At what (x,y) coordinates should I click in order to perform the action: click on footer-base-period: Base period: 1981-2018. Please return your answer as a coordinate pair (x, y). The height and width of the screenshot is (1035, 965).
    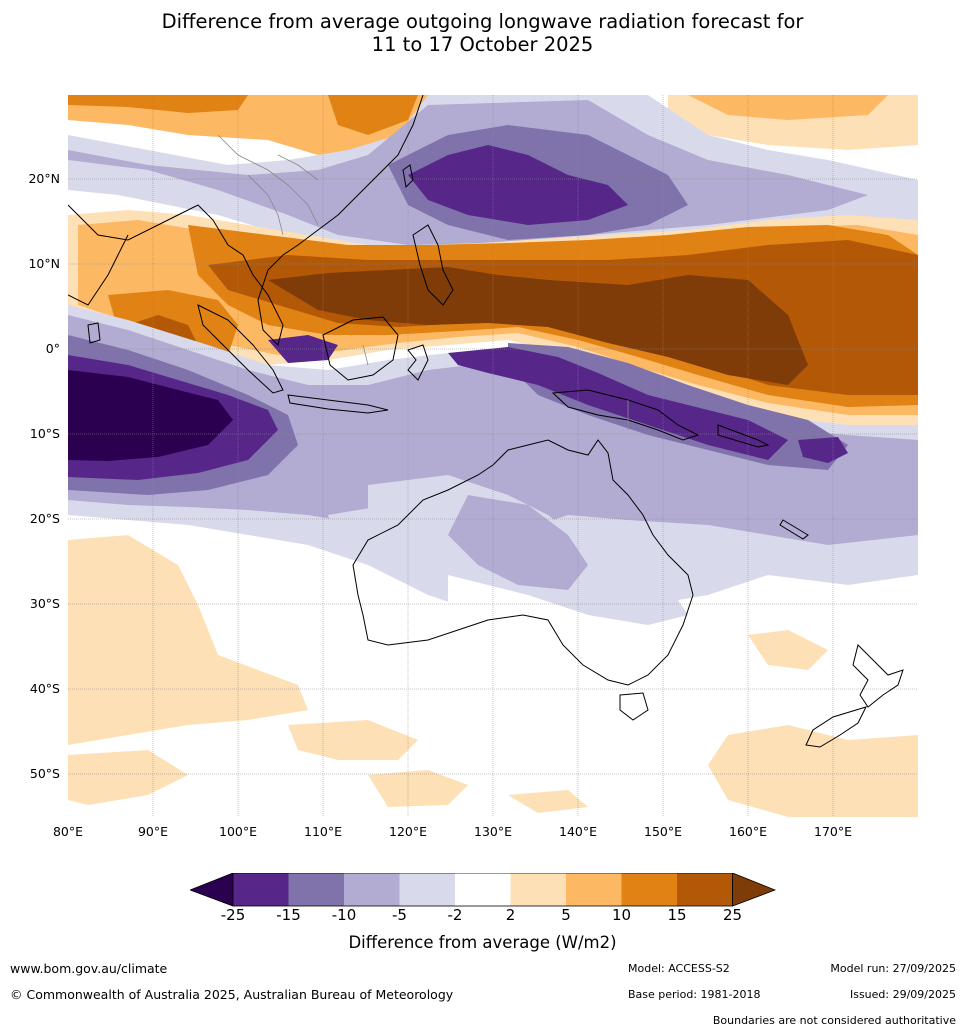
    Looking at the image, I should click on (694, 994).